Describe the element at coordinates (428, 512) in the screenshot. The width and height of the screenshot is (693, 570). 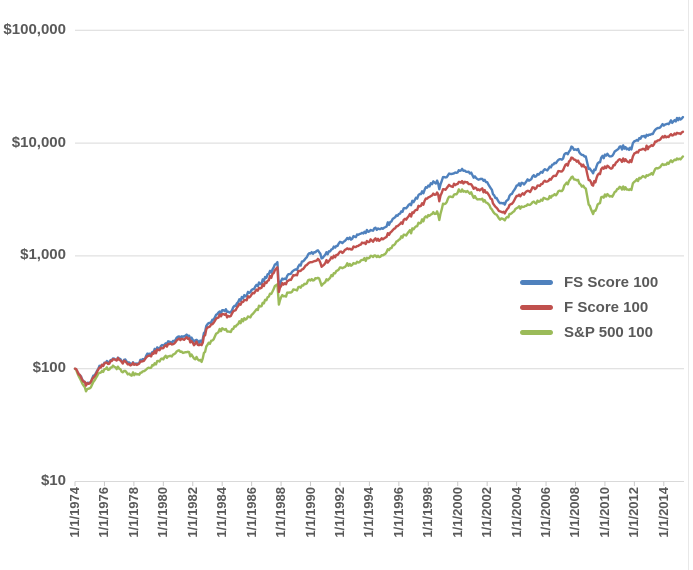
I see `x-axis-label: 1/1/1998` at that location.